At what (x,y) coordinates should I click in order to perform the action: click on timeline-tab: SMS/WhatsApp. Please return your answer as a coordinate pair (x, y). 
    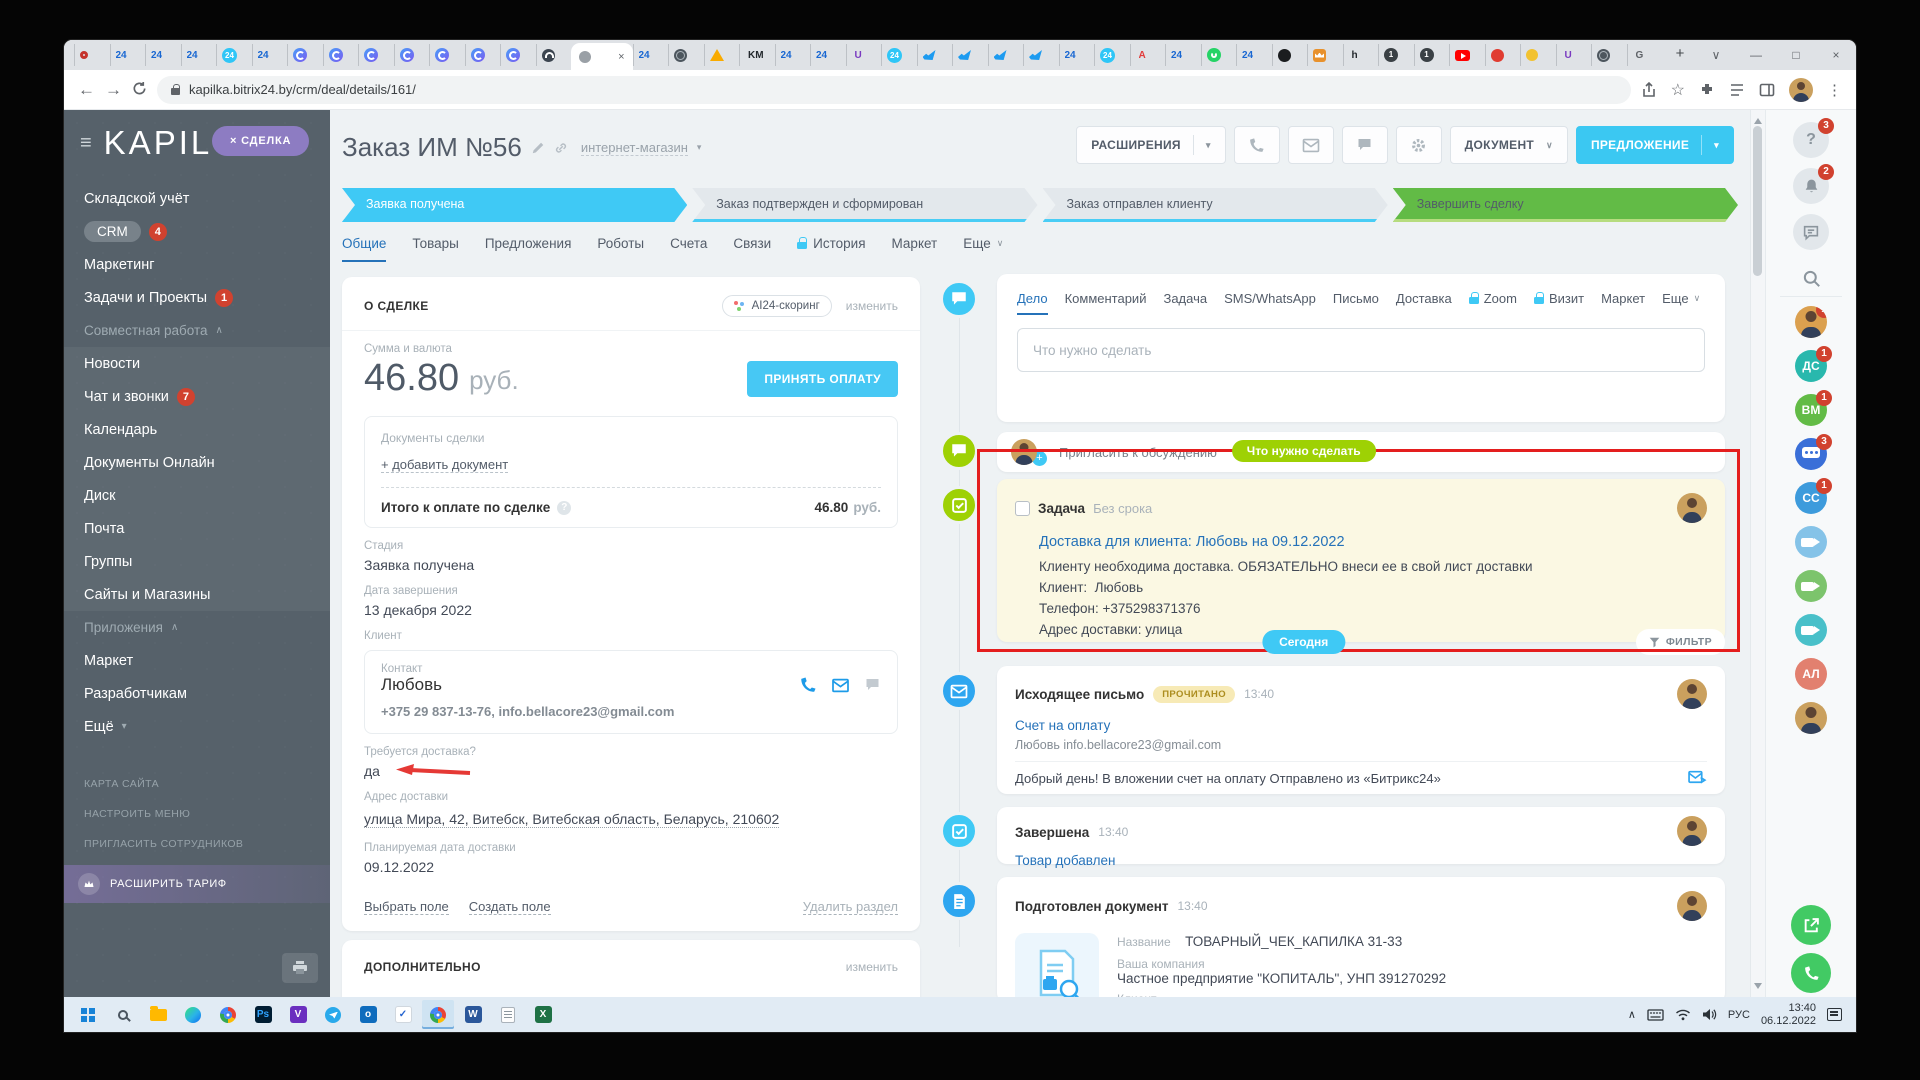
    Looking at the image, I should click on (1270, 303).